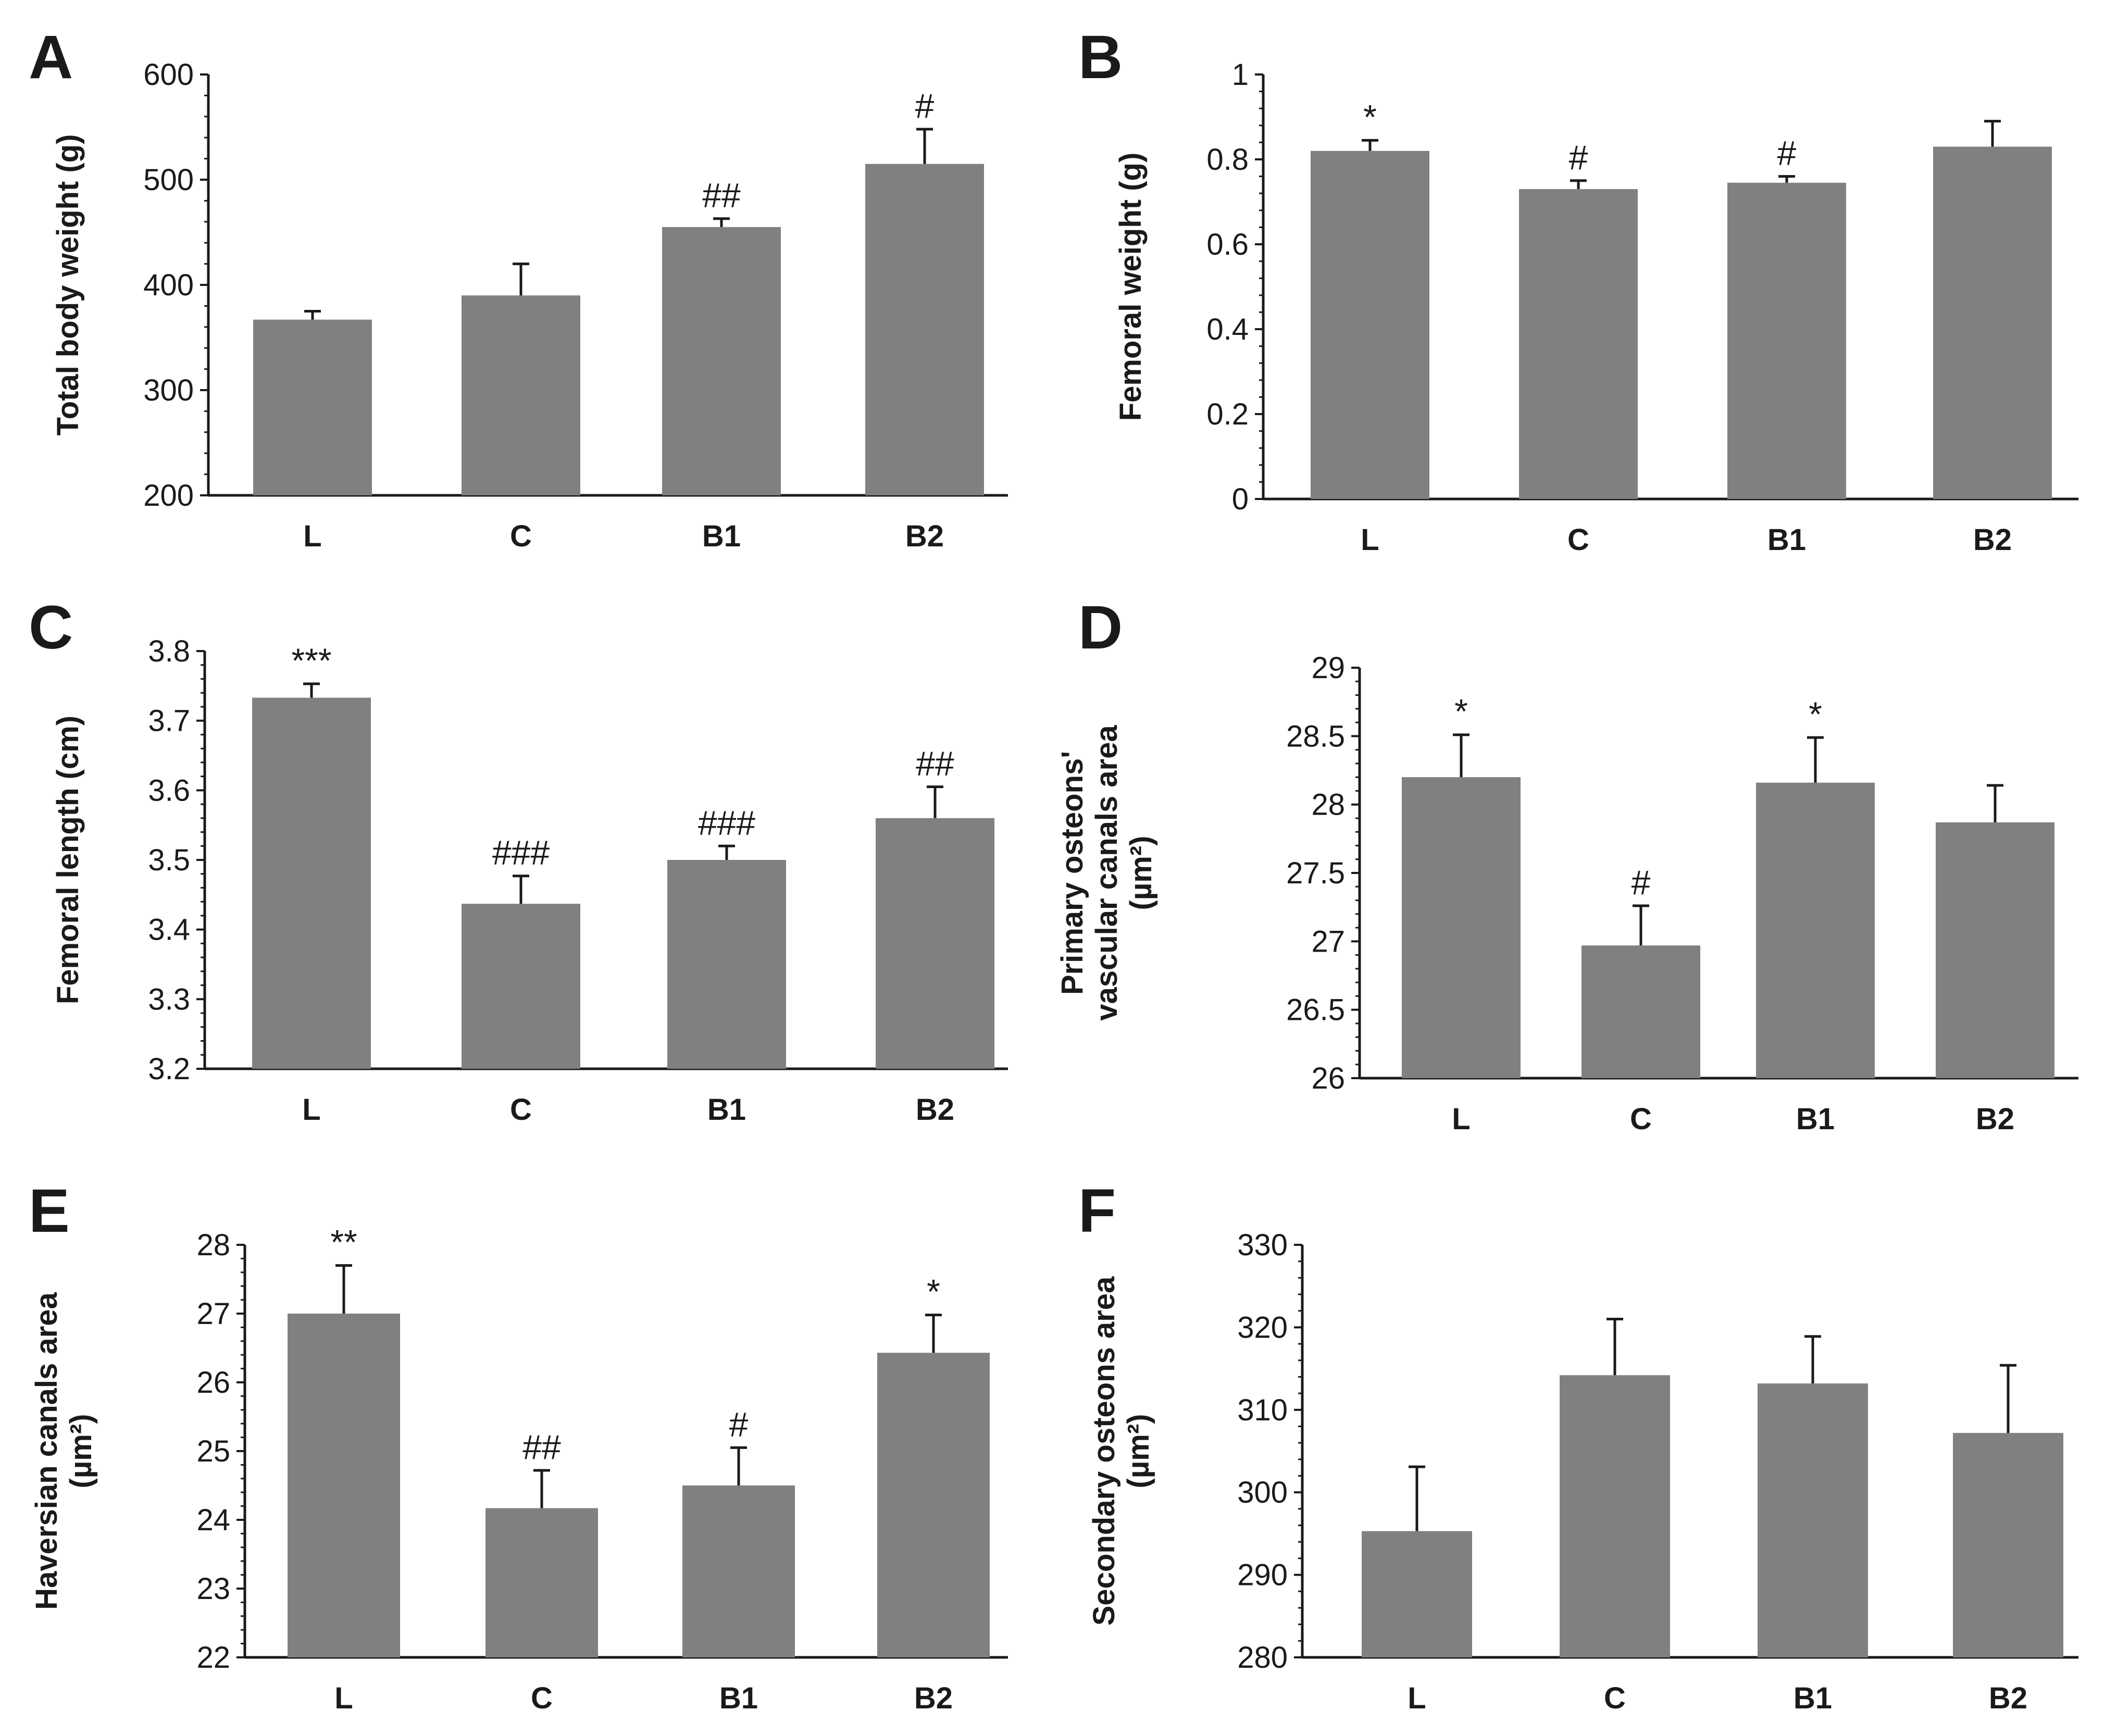  I want to click on panel-letter: B, so click(1101, 58).